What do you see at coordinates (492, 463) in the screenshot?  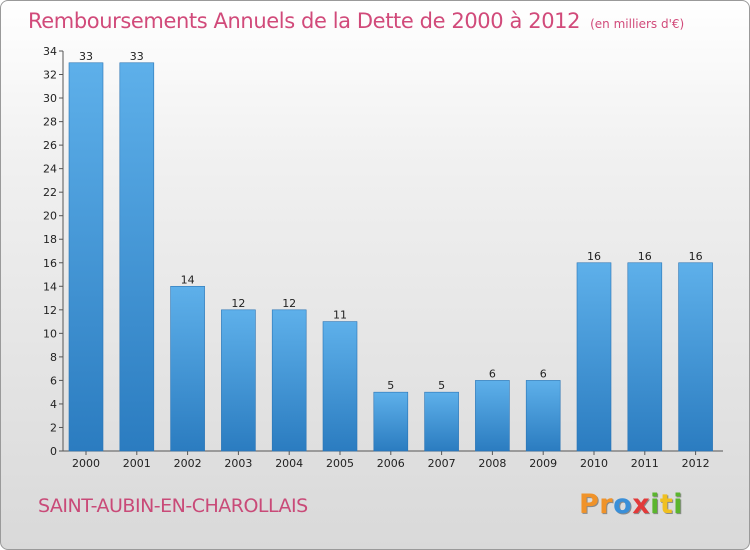 I see `x-tick-label: 2008` at bounding box center [492, 463].